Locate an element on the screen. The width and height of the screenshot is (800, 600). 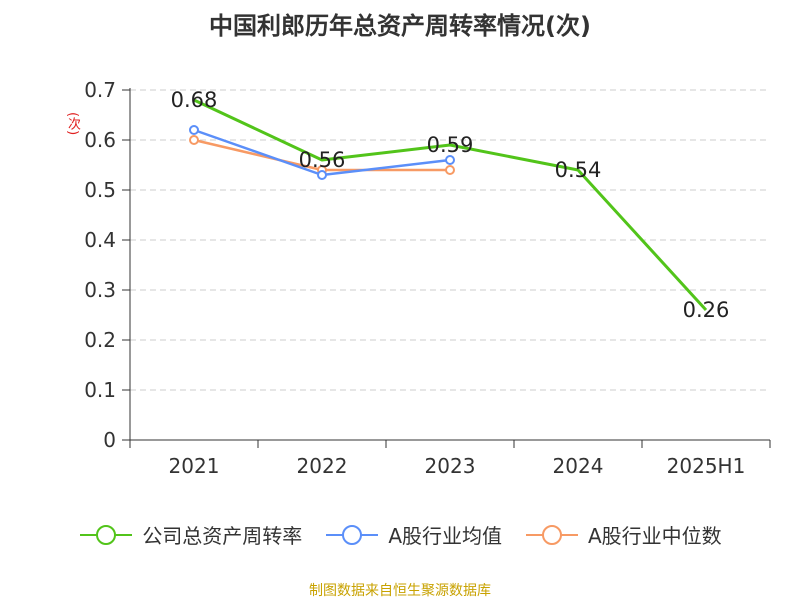
legend-item-company: 公司总资产周转率 is located at coordinates (190, 534).